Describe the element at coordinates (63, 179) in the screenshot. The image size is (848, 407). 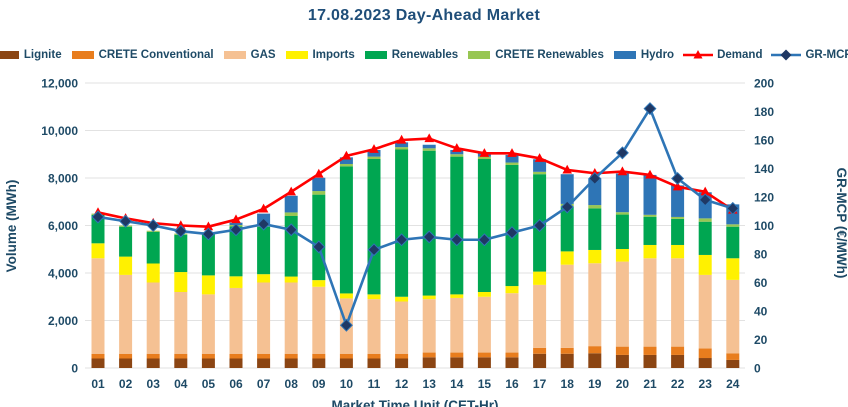
I see `left-axis-tick: 8,000` at that location.